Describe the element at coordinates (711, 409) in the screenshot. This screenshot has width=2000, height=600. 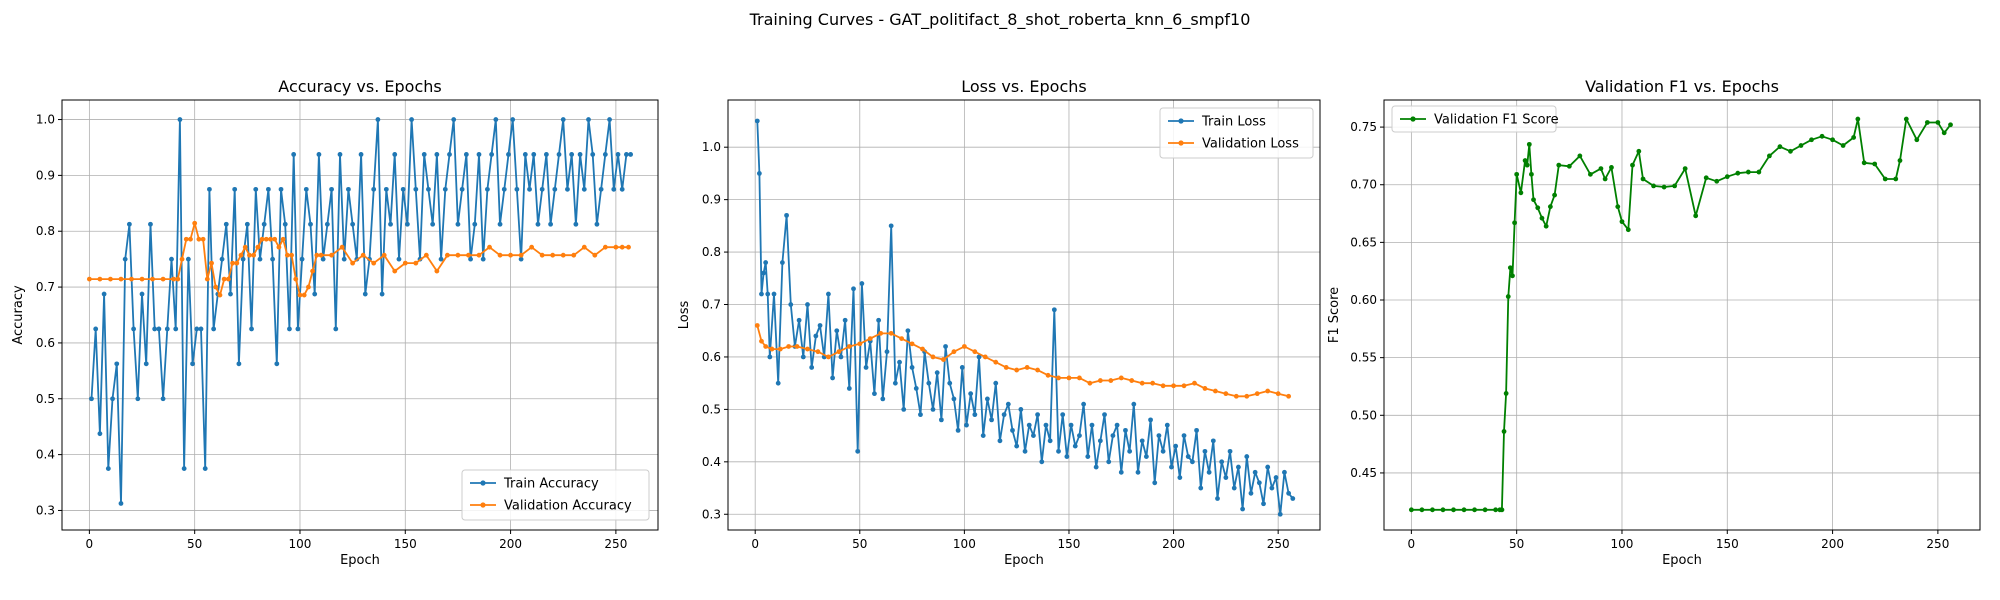
I see `y-tick-label: 0.5` at that location.